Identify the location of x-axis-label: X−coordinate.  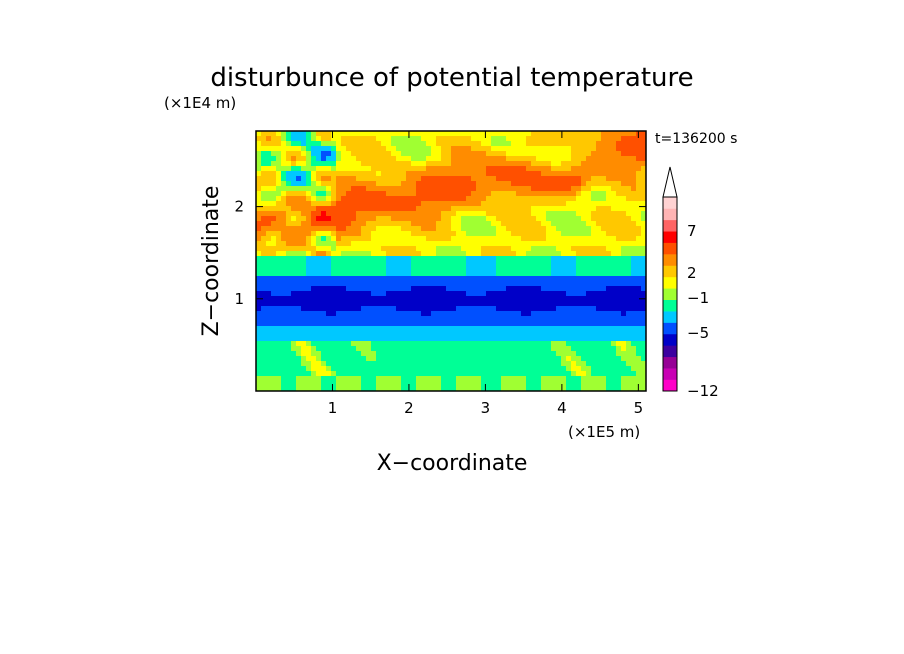
(452, 463).